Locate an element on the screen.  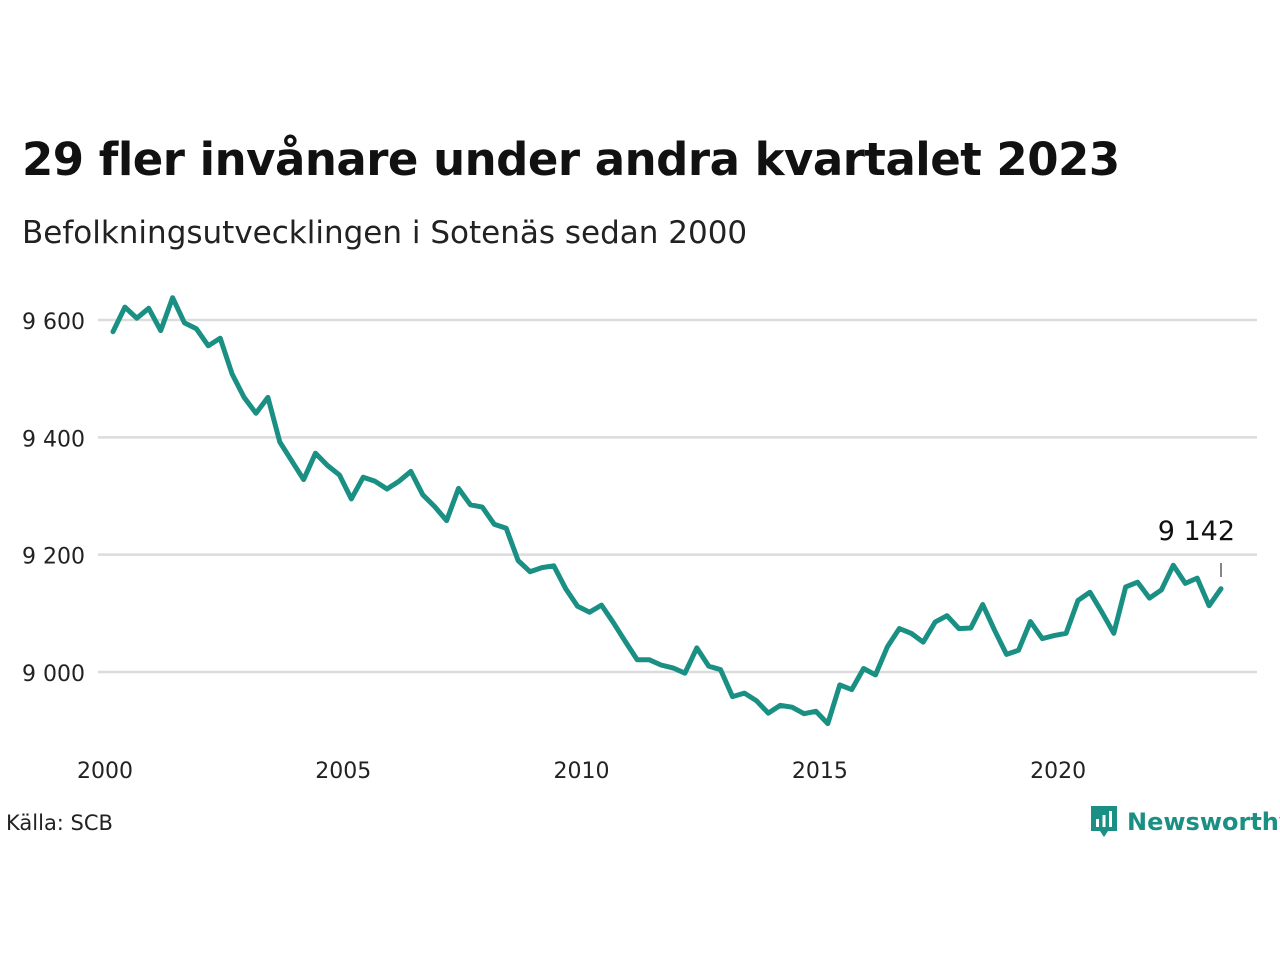
y-tick-label: 9 200 is located at coordinates (53, 557).